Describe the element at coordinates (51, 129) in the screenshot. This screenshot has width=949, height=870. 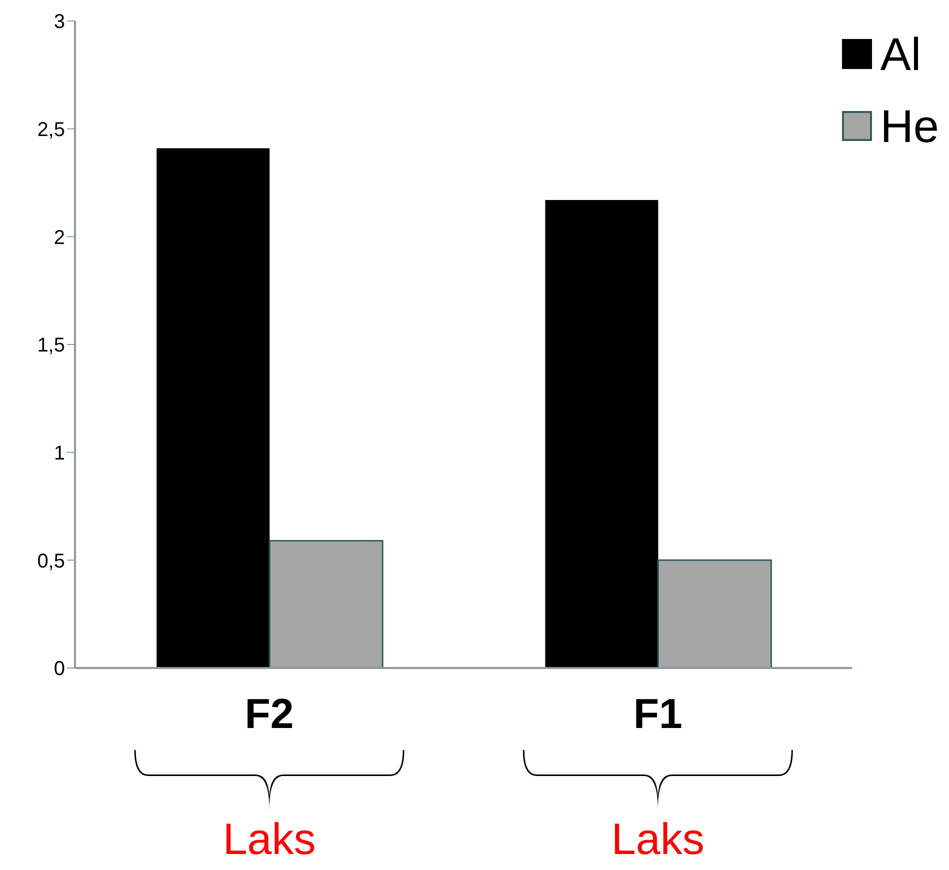
I see `y-tick-label: 2,5` at that location.